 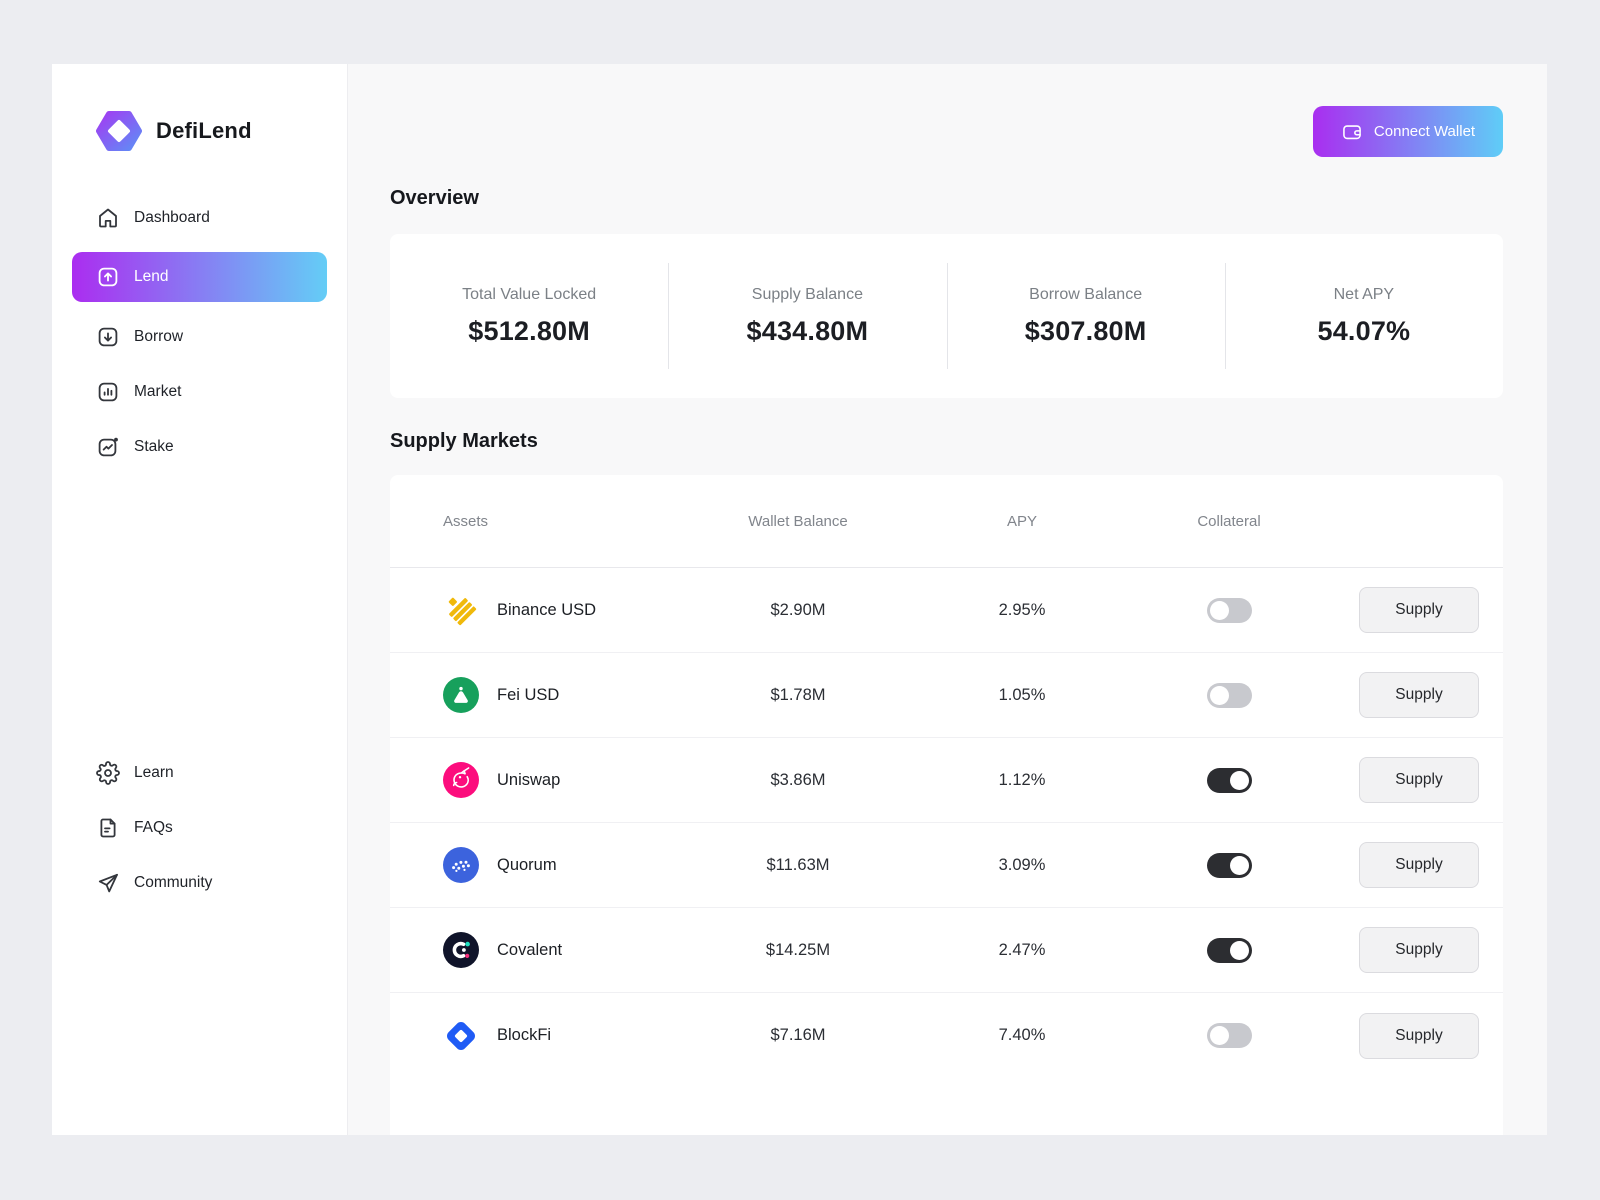 I want to click on overview-stat: Total Value Locked $512.80M, so click(x=529, y=316).